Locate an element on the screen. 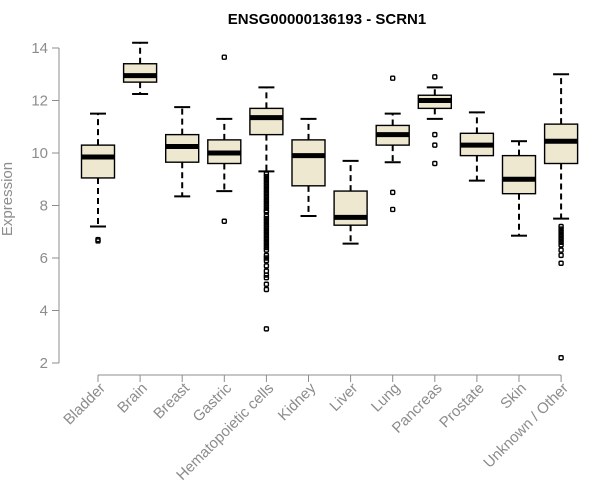 This screenshot has width=600, height=500. y-tick-label: 2 is located at coordinates (44, 363).